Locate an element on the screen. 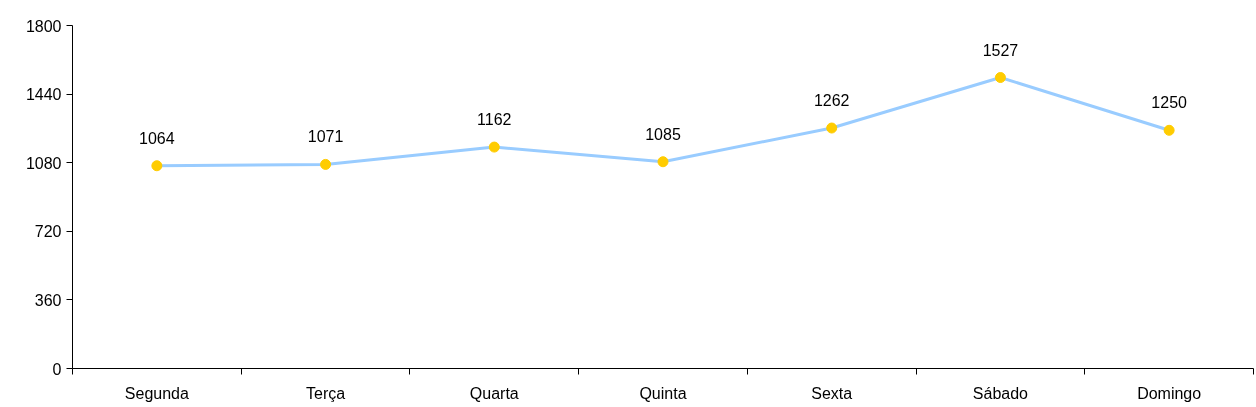 This screenshot has width=1256, height=407. y-tick-label: 1080 is located at coordinates (43, 163).